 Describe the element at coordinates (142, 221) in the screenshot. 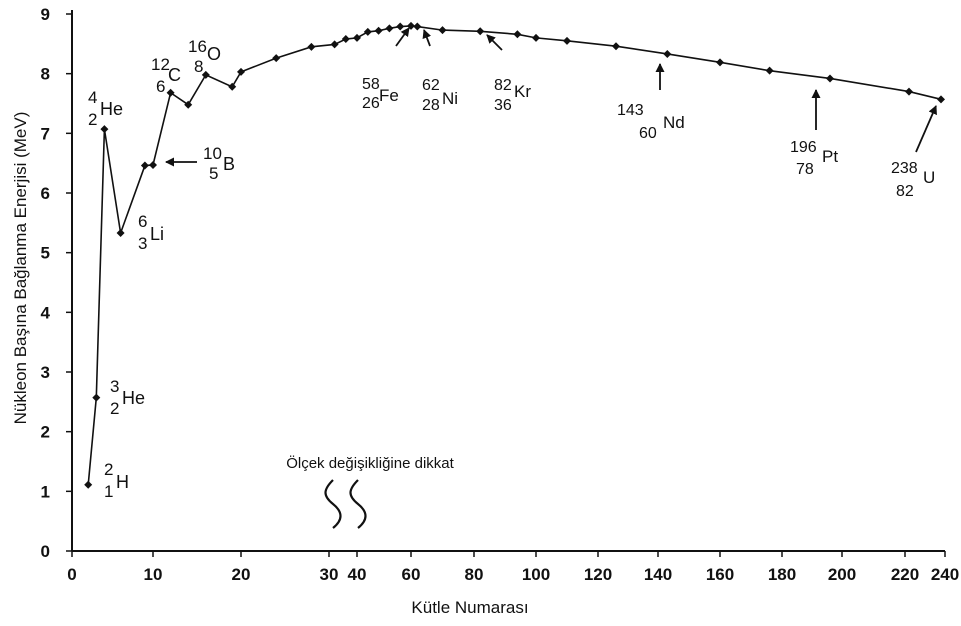

I see `isotope-mass-number: 6` at that location.